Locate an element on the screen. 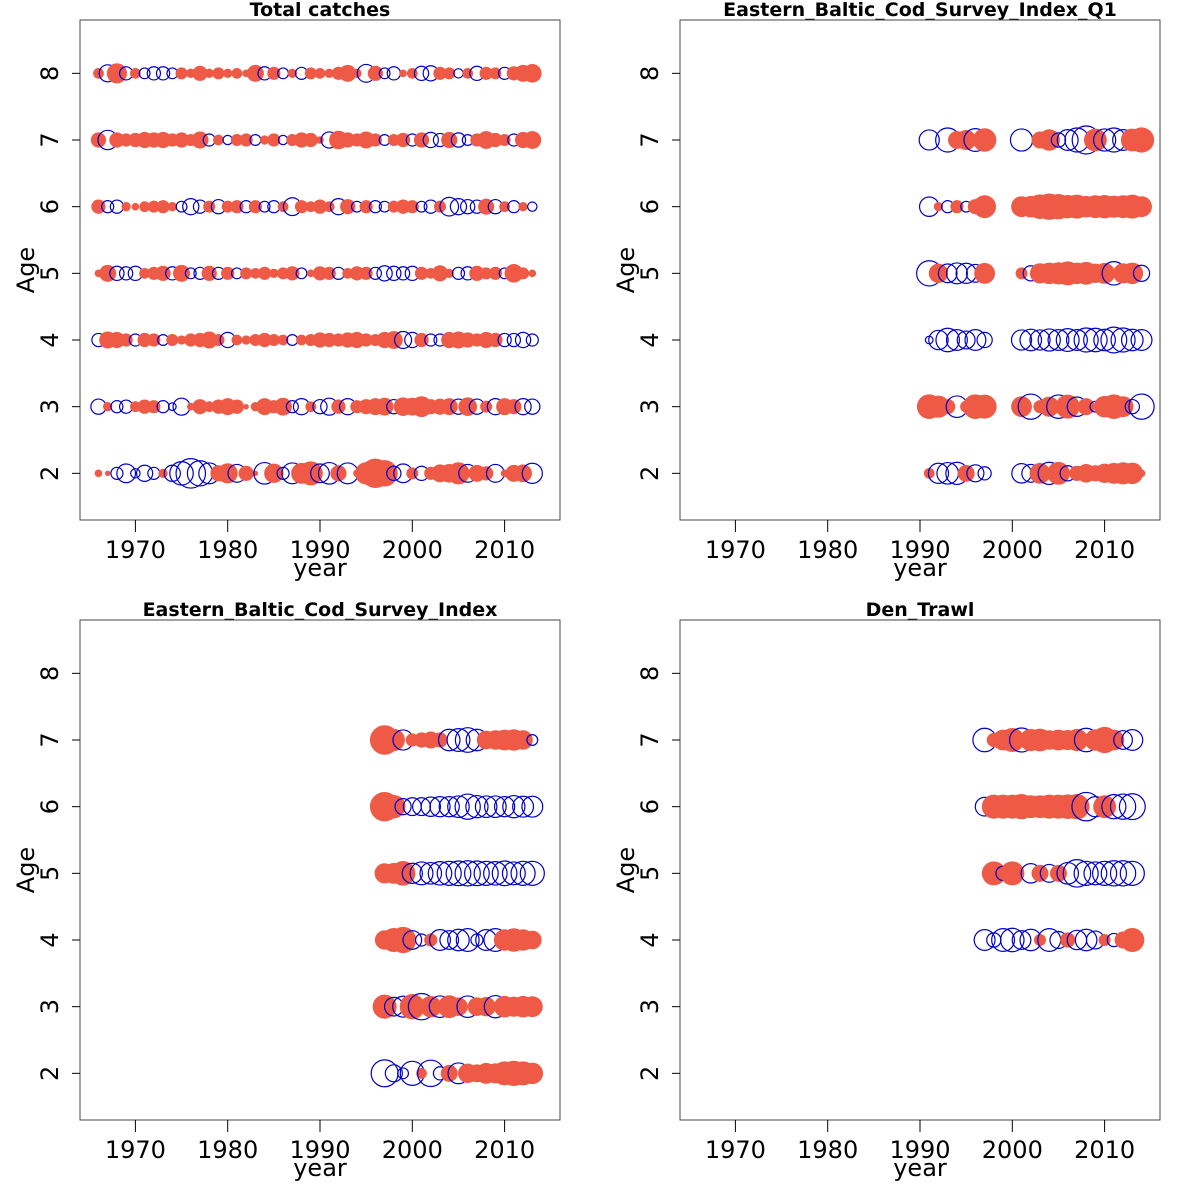  y-tick-label: 2 is located at coordinates (650, 473).